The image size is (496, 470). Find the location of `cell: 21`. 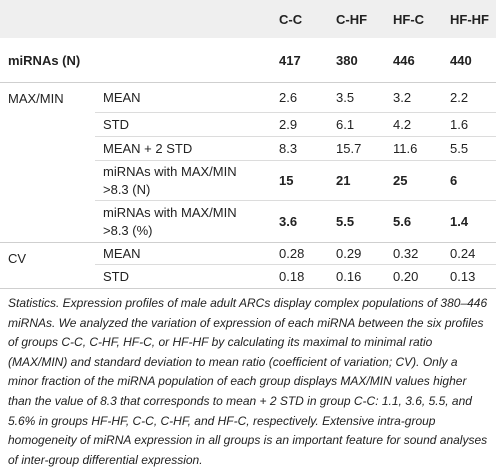

cell: 21 is located at coordinates (350, 180).